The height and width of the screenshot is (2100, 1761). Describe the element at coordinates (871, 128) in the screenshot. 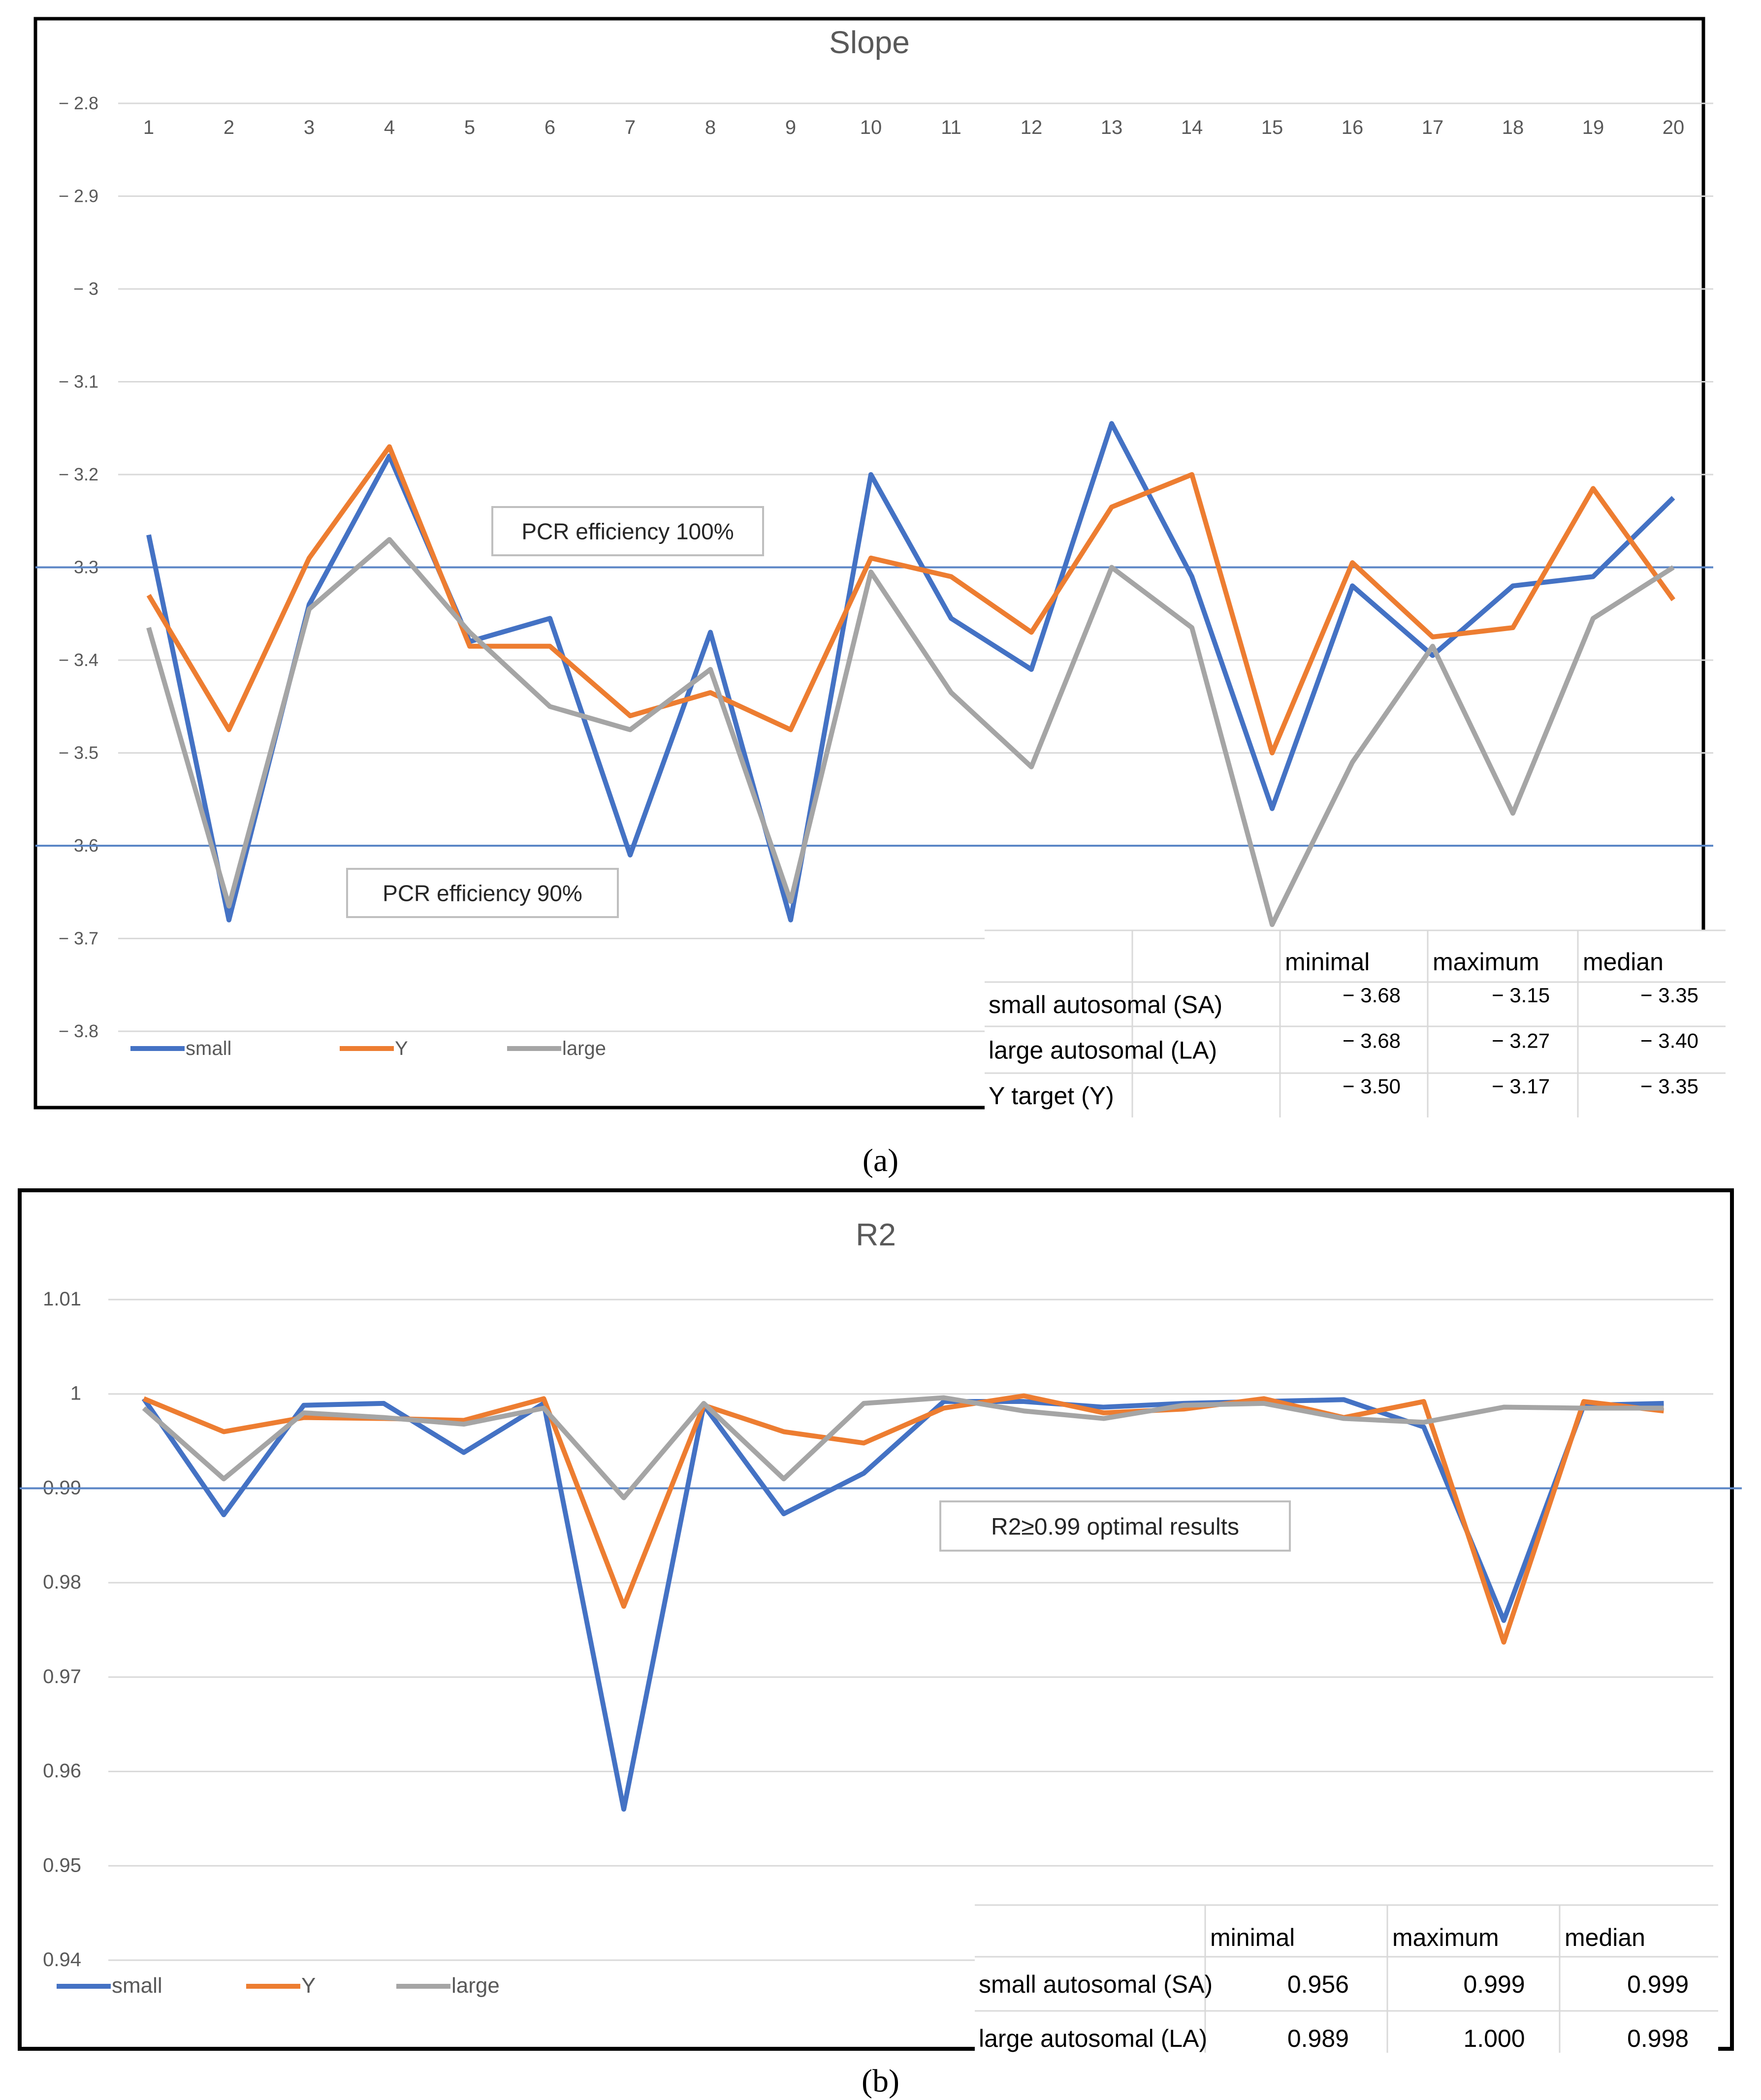

I see `x-tick-label: 10` at that location.